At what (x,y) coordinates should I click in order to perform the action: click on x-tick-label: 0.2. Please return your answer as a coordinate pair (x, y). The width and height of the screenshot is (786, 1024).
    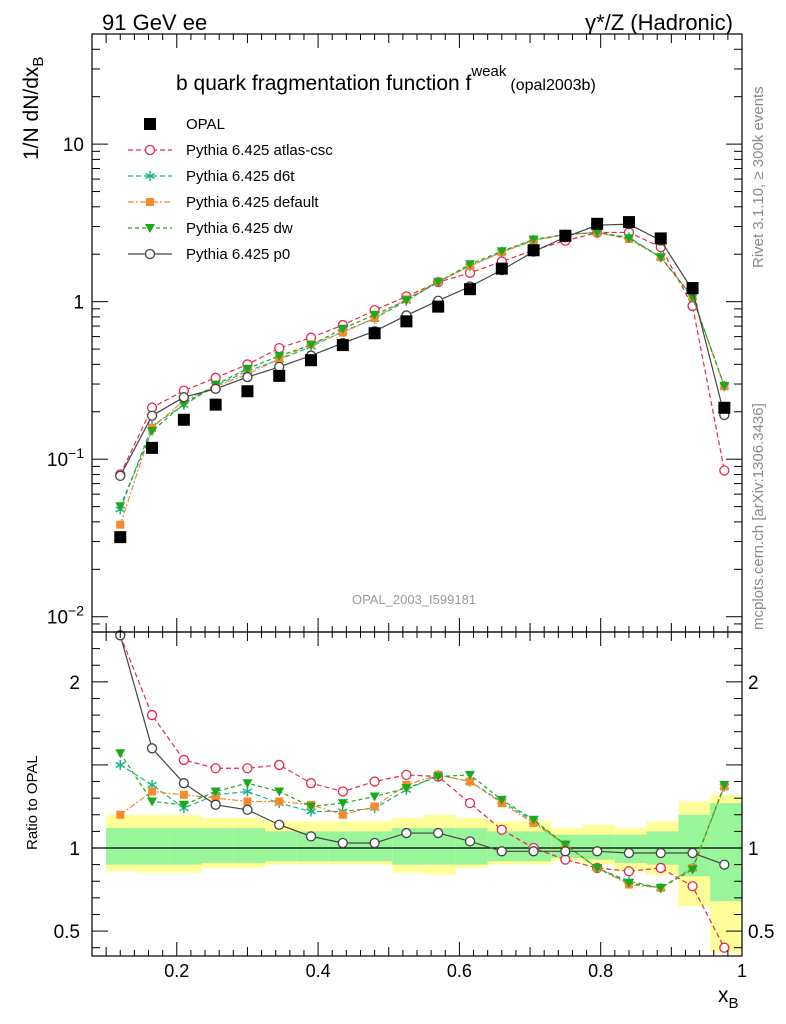
    Looking at the image, I should click on (176, 971).